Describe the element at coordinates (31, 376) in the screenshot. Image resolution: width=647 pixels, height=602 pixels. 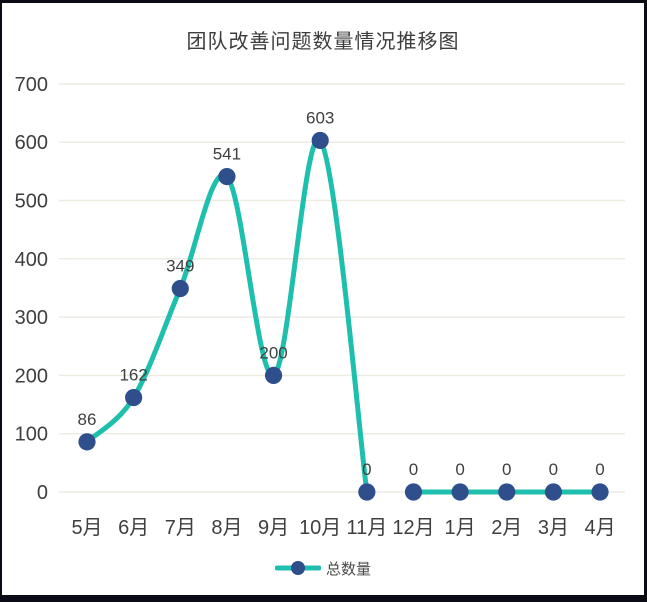
I see `y-axis-tick-label: 200` at that location.